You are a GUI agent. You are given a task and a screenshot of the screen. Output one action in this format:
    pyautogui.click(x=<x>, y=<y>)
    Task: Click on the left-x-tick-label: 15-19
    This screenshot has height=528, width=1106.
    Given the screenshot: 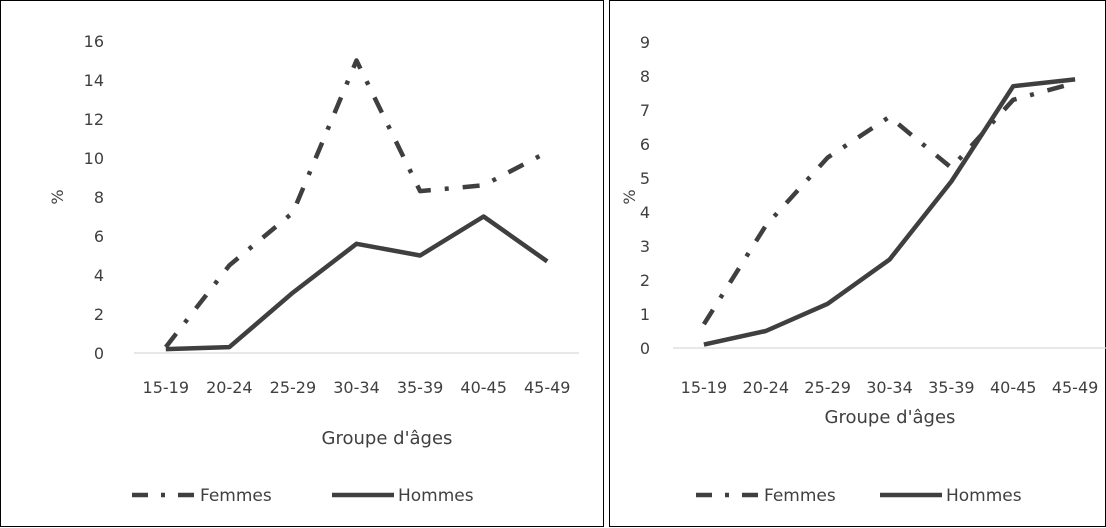 What is the action you would take?
    pyautogui.click(x=166, y=387)
    